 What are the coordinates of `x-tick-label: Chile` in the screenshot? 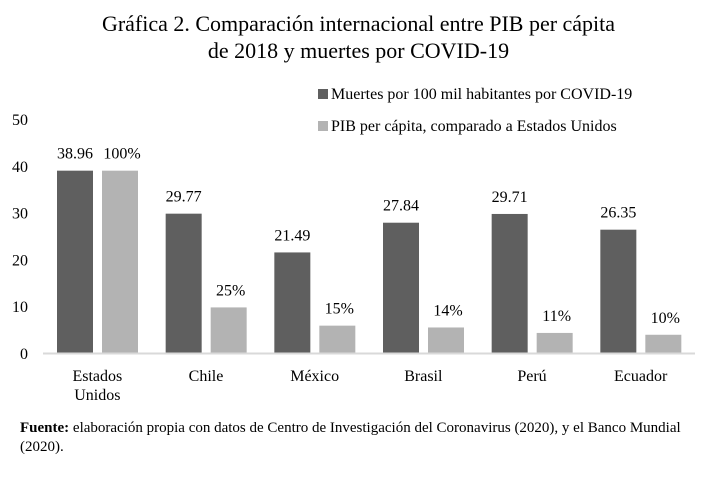 It's located at (206, 376).